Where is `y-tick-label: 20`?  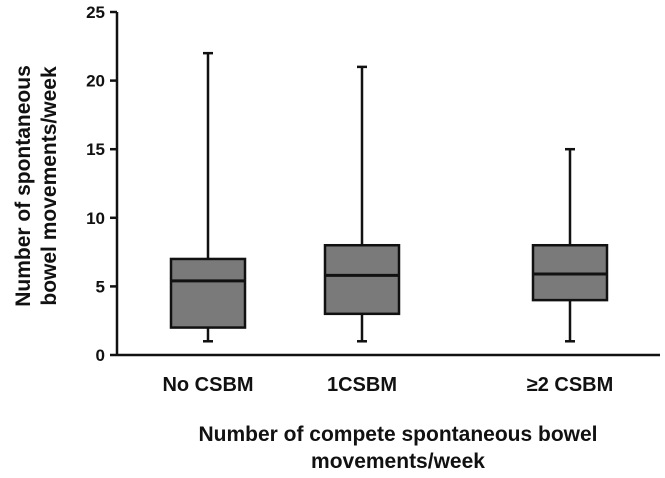
y-tick-label: 20 is located at coordinates (95, 81).